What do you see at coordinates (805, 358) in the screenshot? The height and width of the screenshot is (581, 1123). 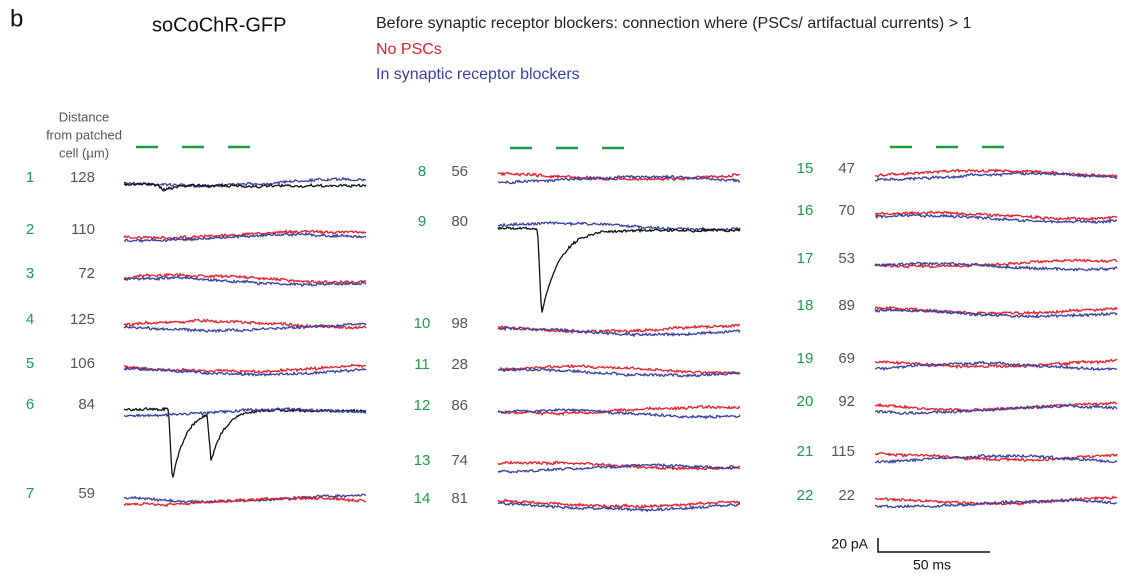 I see `cell-id: 19` at bounding box center [805, 358].